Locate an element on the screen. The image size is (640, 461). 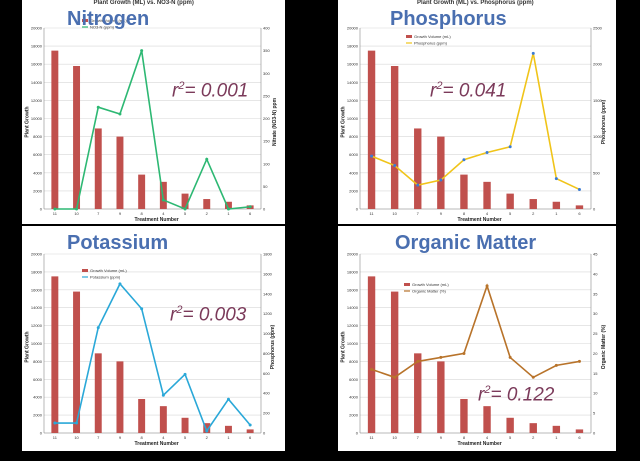
y2-tick-label: 250 is located at coordinates (266, 95).